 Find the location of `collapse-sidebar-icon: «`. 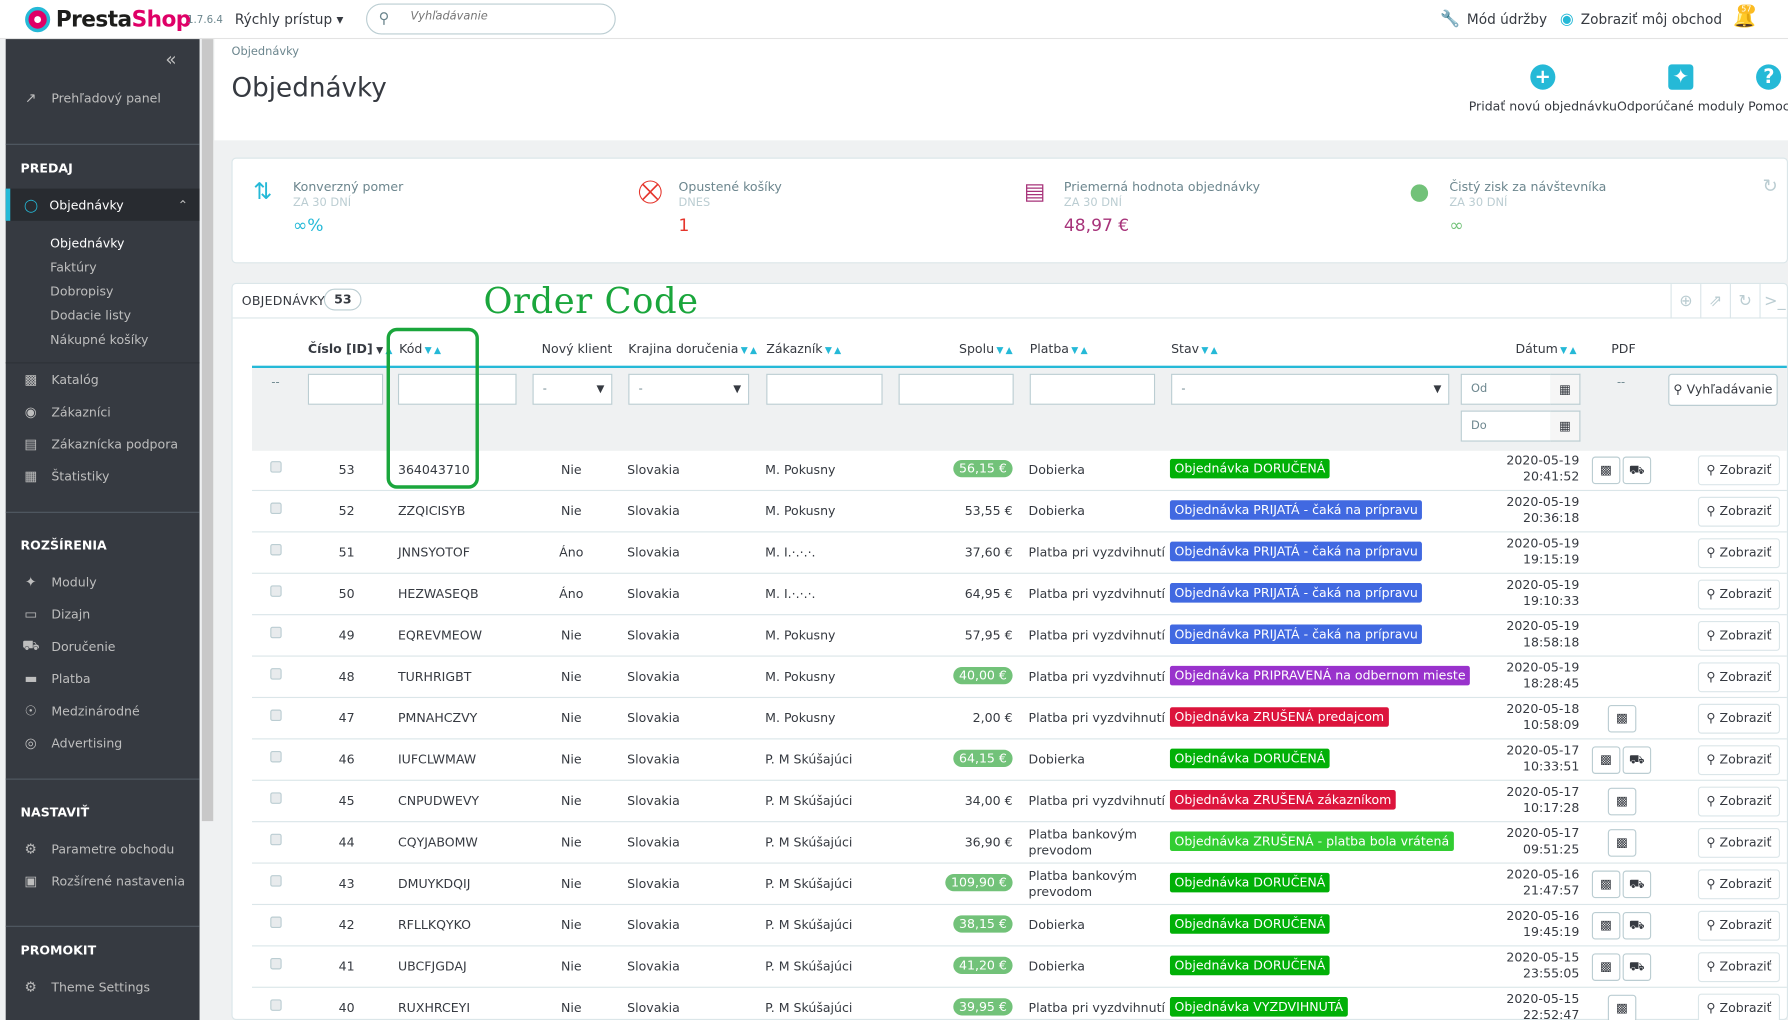

collapse-sidebar-icon: « is located at coordinates (171, 59).